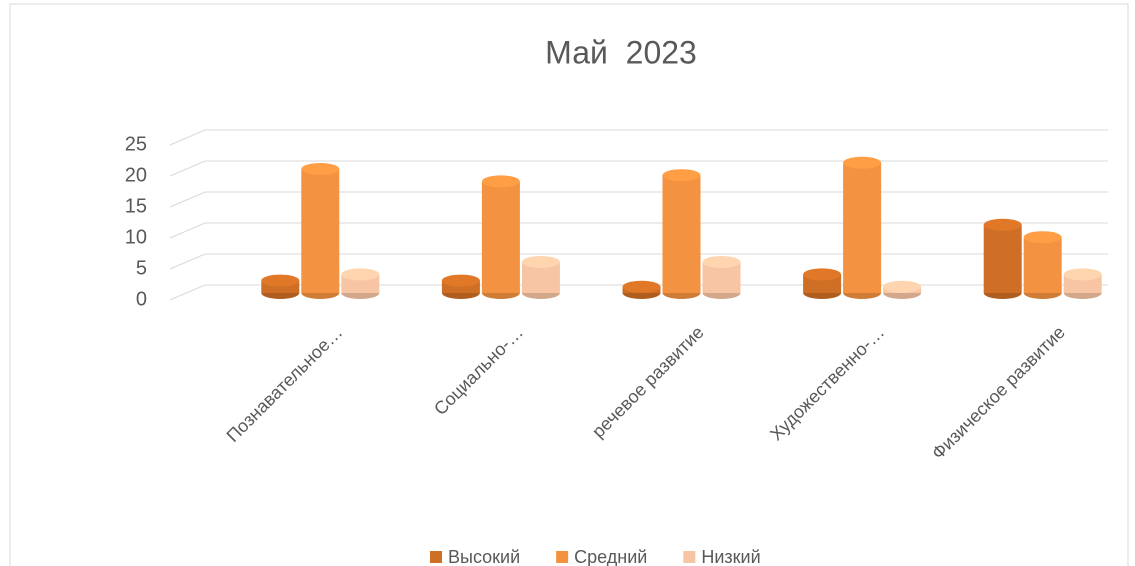 This screenshot has height=566, width=1135. I want to click on y-tick-label: 0, so click(141, 299).